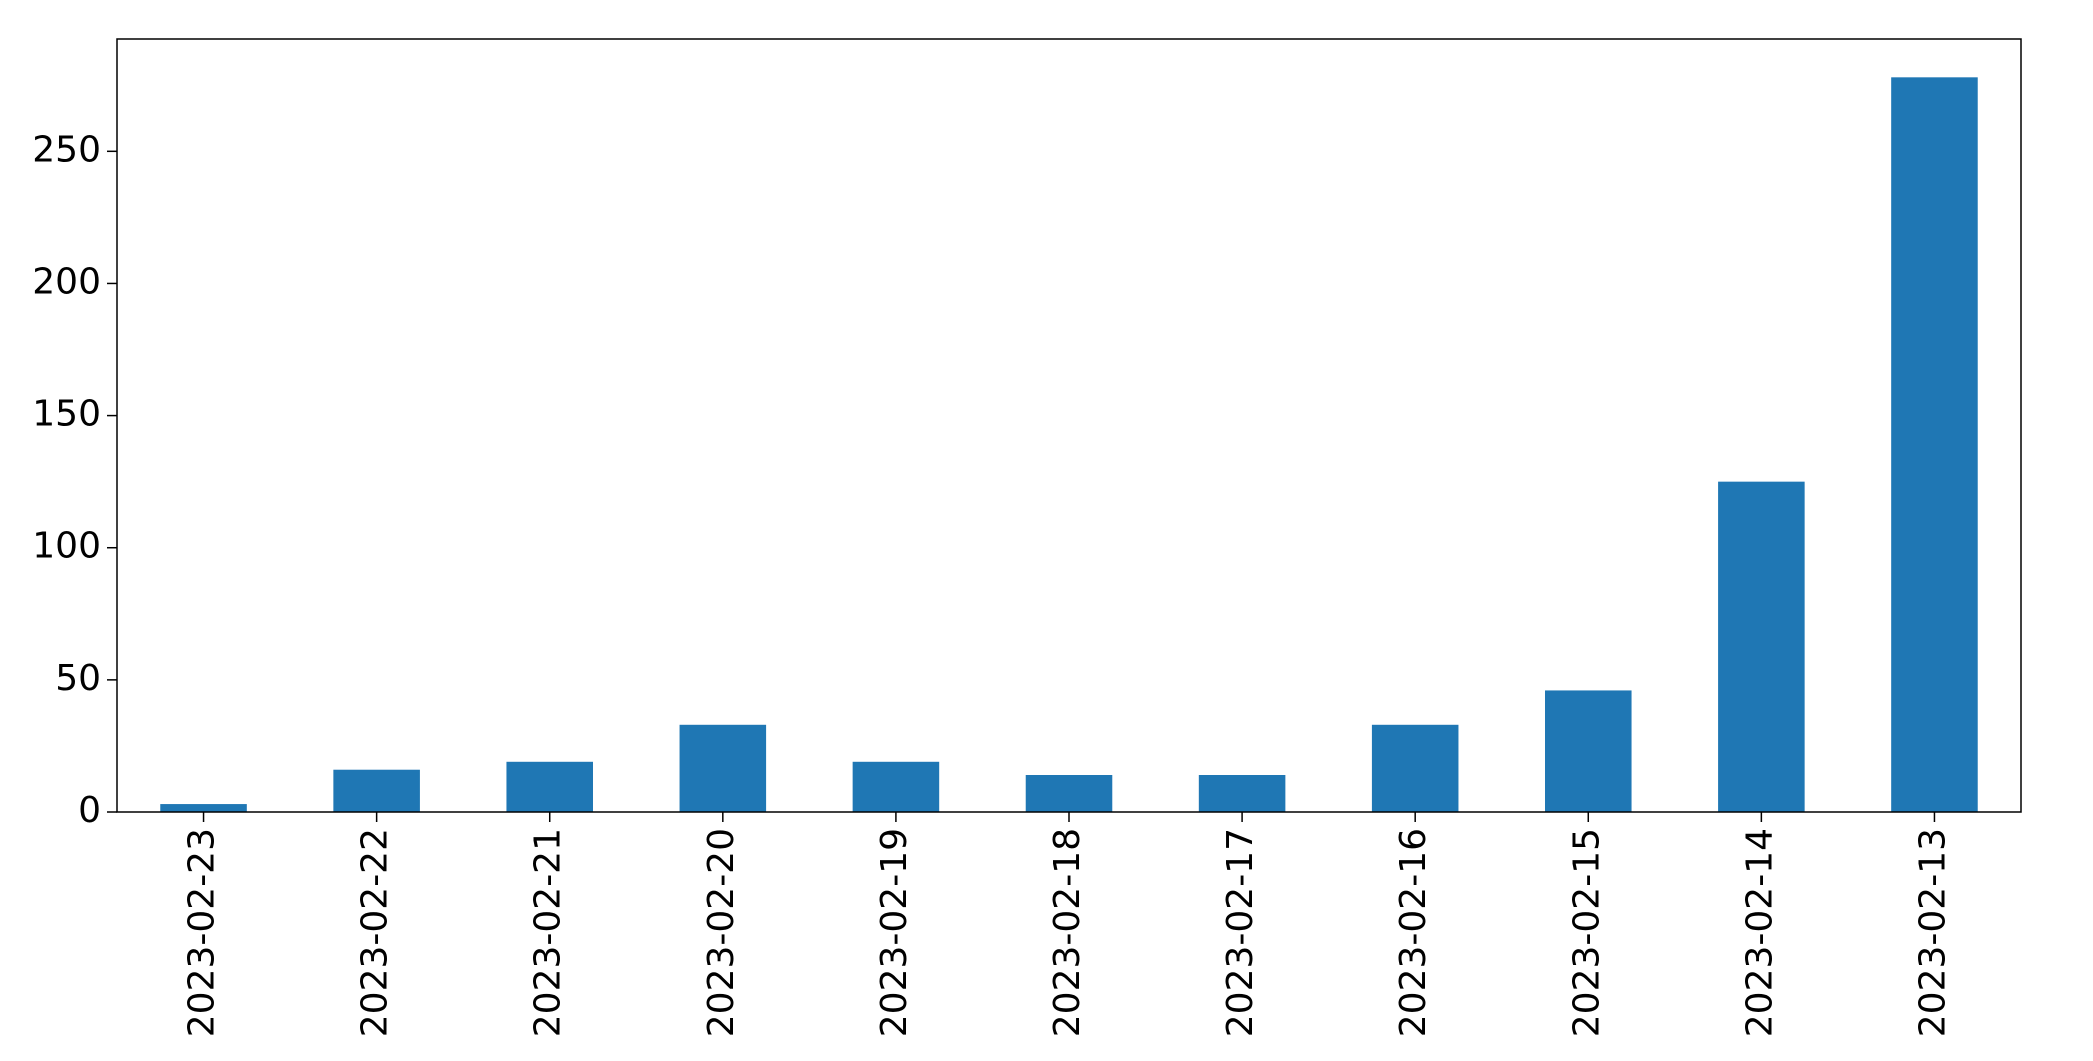 Image resolution: width=2093 pixels, height=1061 pixels. I want to click on x-tick-label: 2023-02-15, so click(1586, 932).